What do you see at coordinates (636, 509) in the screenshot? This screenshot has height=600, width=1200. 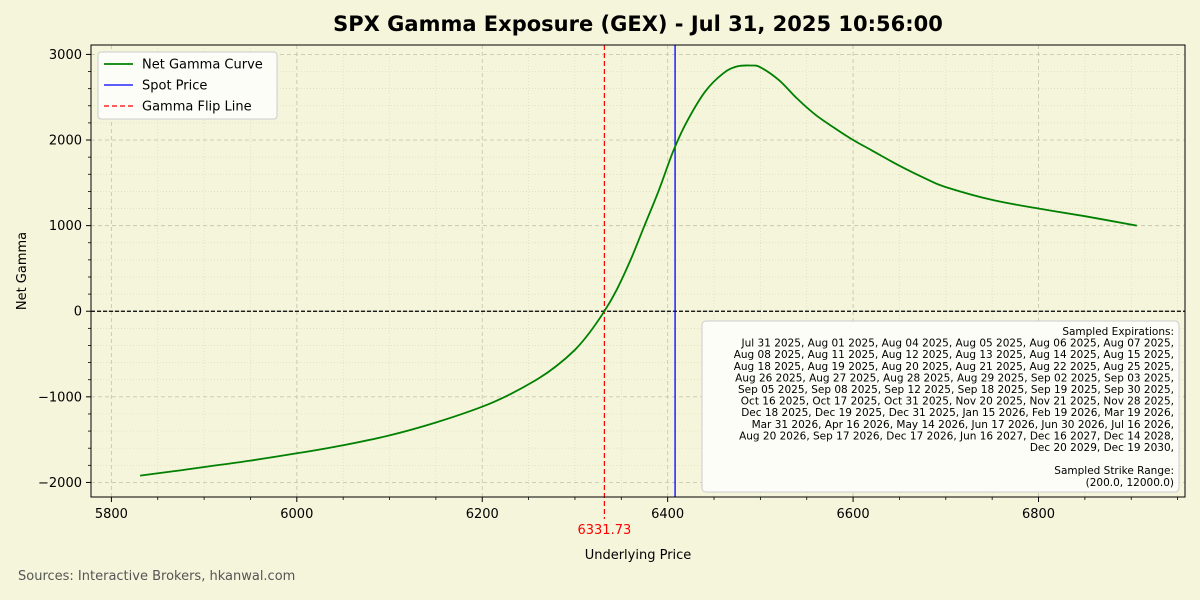 I see `x-axis-ticks: 5800 6000 6200 6400 6600 6800` at bounding box center [636, 509].